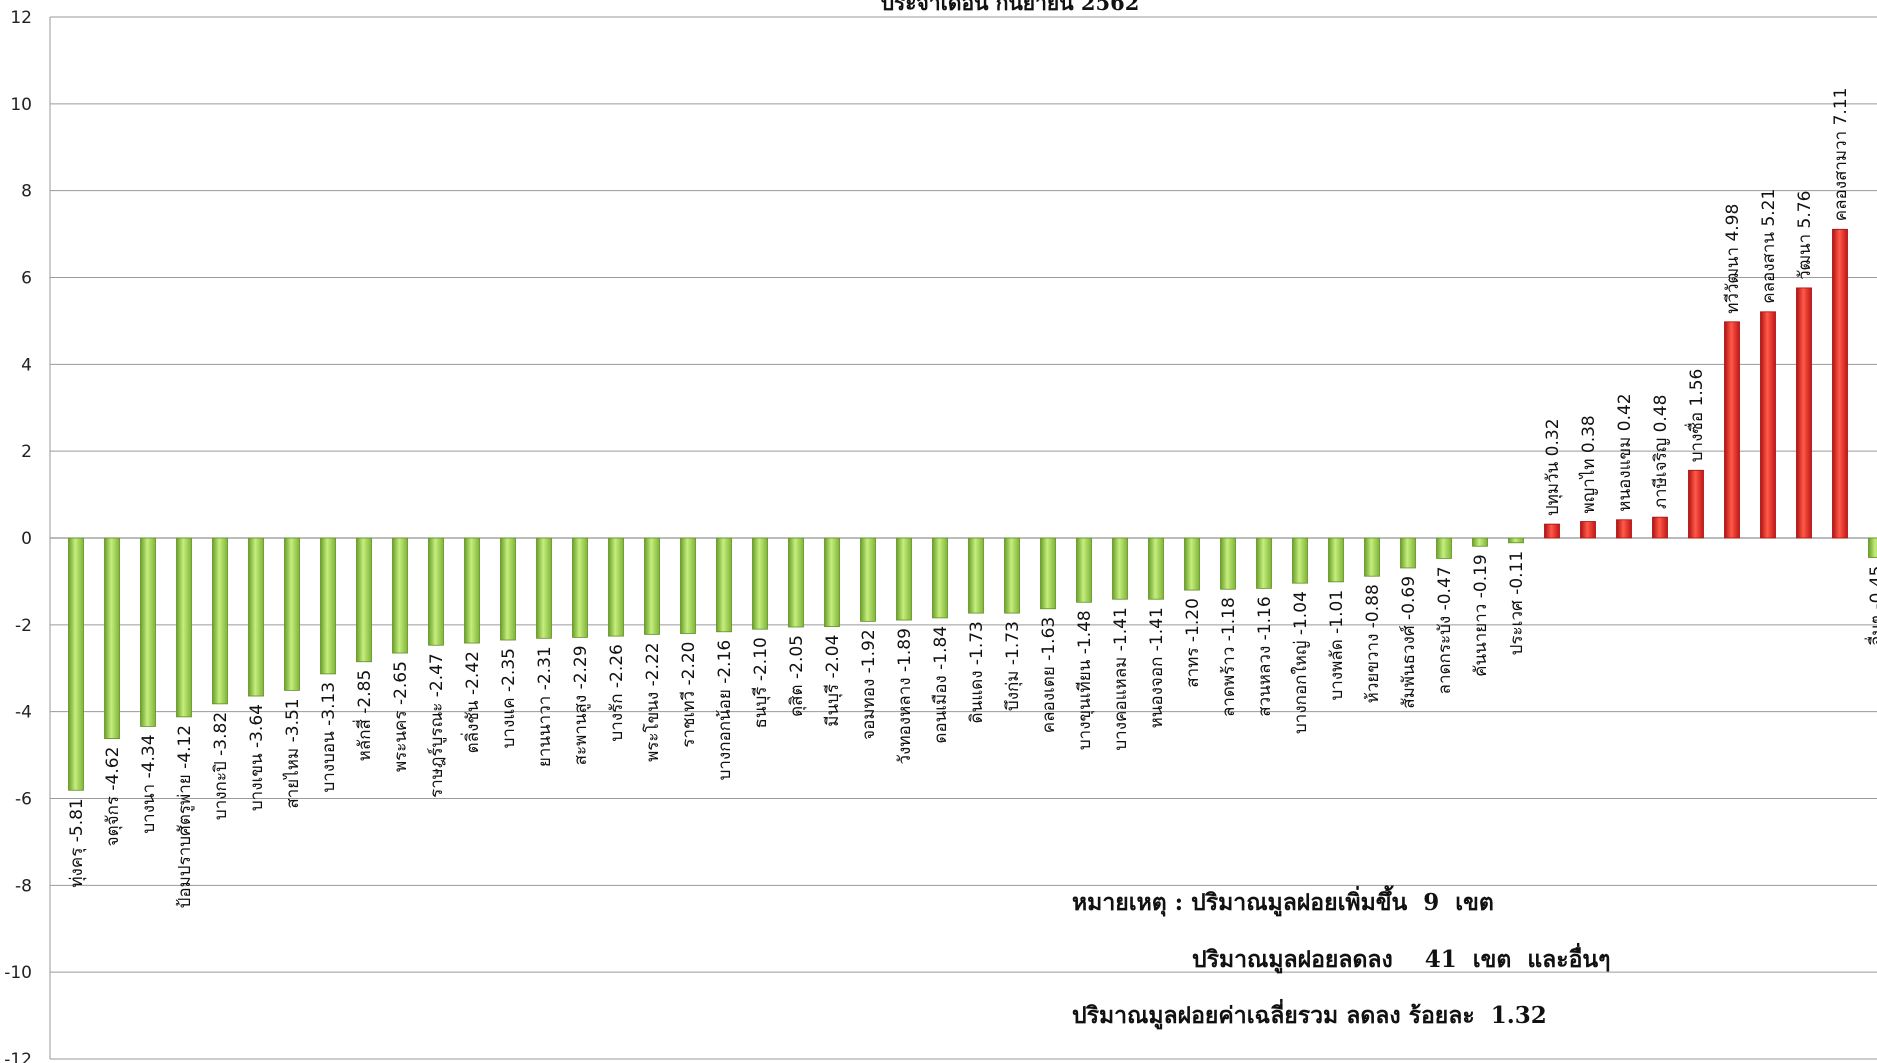  What do you see at coordinates (1625, 452) in the screenshot?
I see `data-label: หนองแขม 0.42` at bounding box center [1625, 452].